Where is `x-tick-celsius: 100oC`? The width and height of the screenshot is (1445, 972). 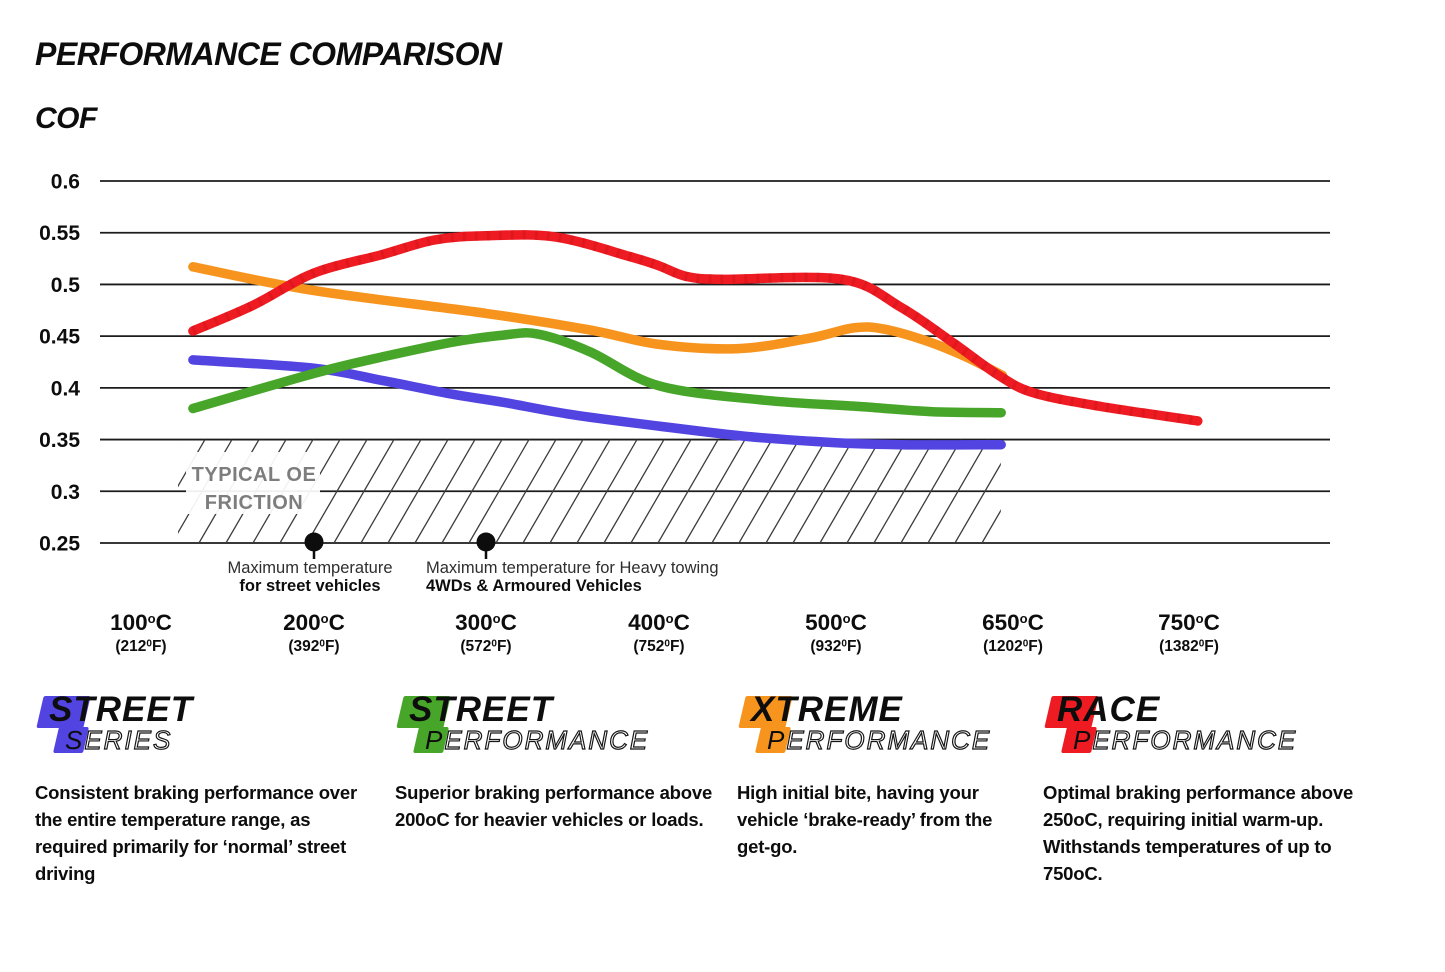 x-tick-celsius: 100oC is located at coordinates (141, 622).